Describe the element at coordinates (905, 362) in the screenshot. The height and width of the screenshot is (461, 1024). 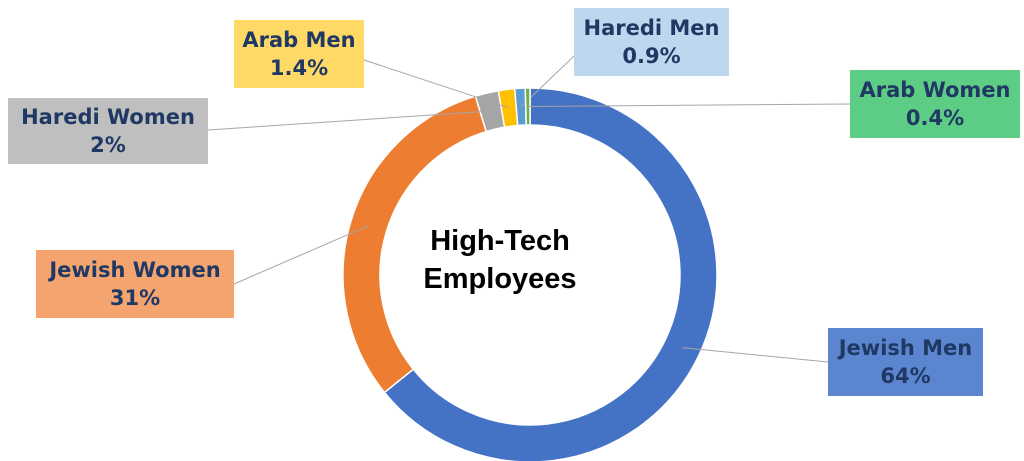
I see `data-label: Jewish Men 64%` at that location.